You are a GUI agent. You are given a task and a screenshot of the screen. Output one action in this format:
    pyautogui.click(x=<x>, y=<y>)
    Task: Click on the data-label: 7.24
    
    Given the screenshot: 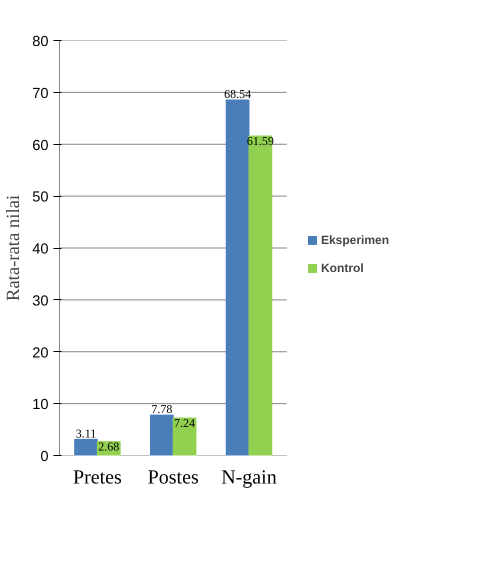 What is the action you would take?
    pyautogui.click(x=185, y=423)
    